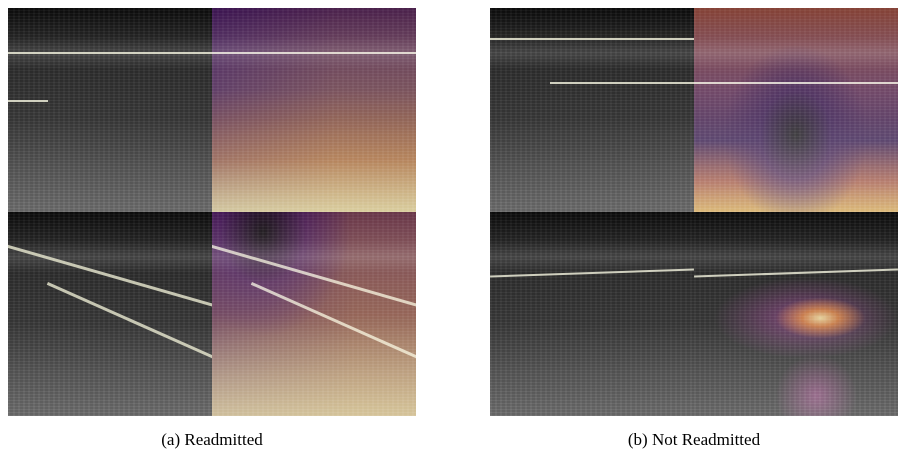 The width and height of the screenshot is (906, 460). Describe the element at coordinates (212, 439) in the screenshot. I see `caption: (a) Readmitted` at that location.